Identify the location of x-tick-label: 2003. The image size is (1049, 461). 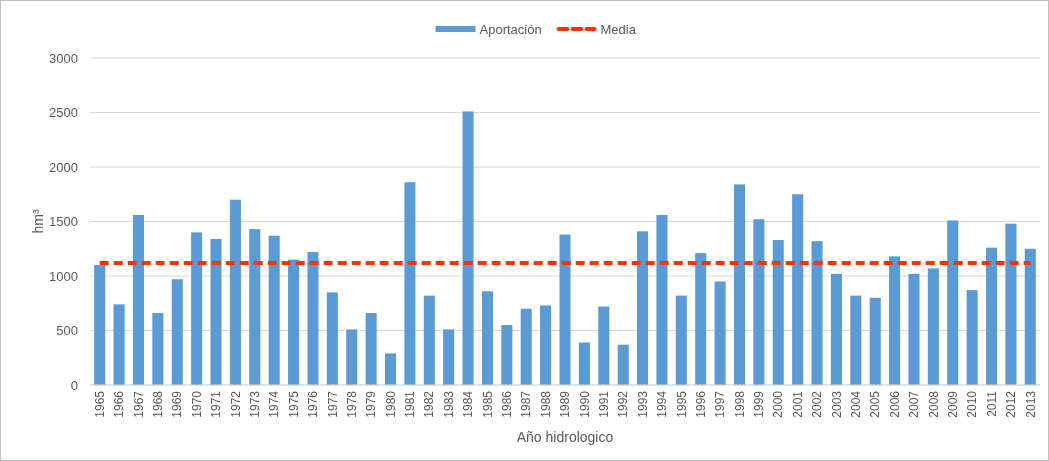
(836, 404).